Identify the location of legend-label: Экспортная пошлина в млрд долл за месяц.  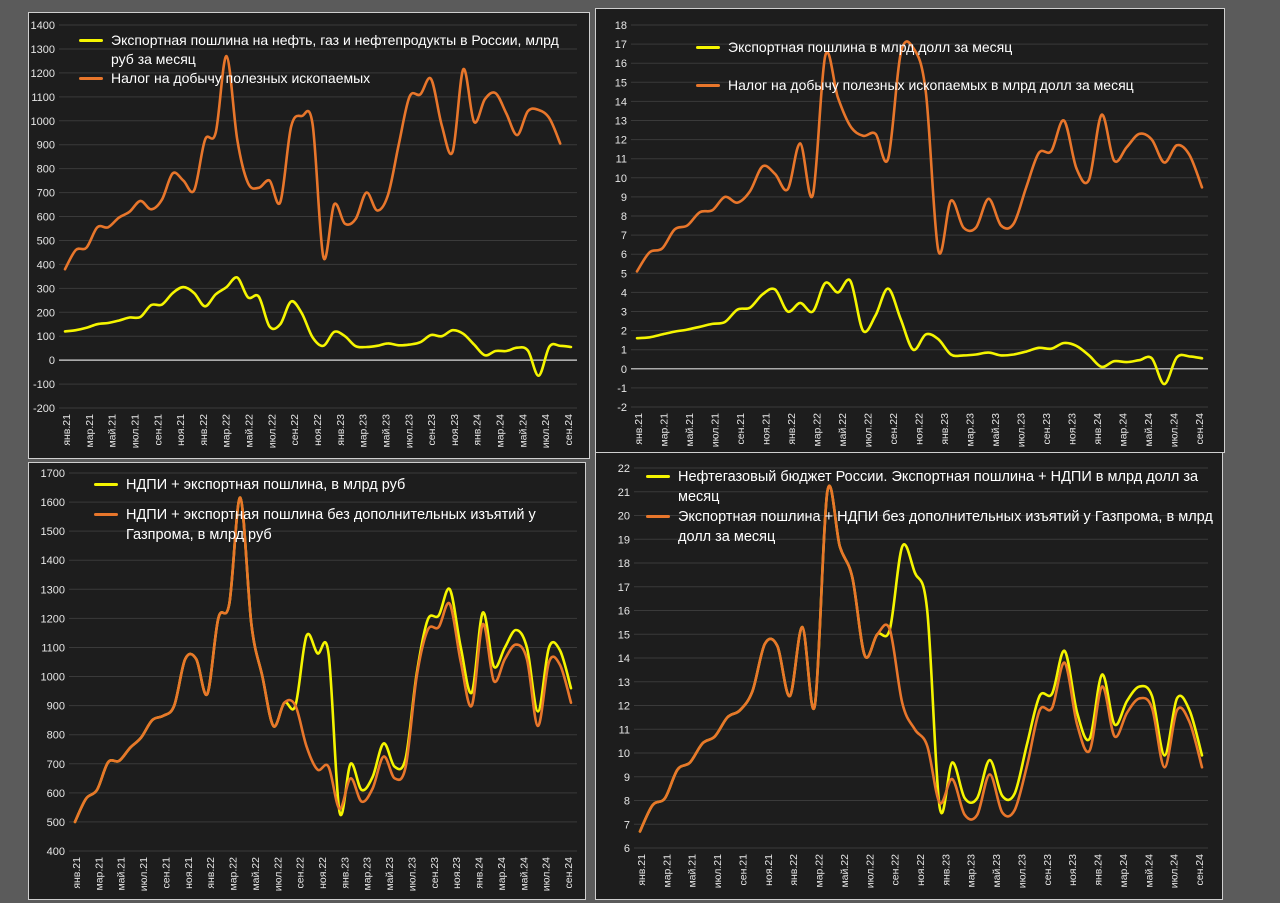
(870, 47).